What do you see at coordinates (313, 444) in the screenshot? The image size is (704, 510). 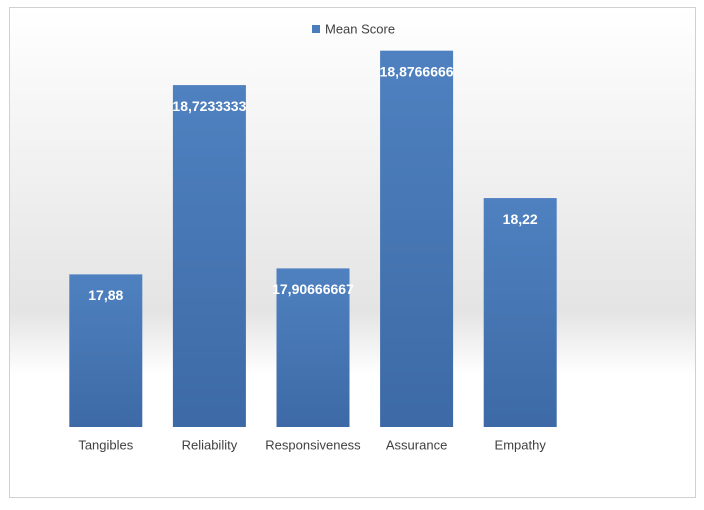 I see `x-tick-label: Responsiveness` at bounding box center [313, 444].